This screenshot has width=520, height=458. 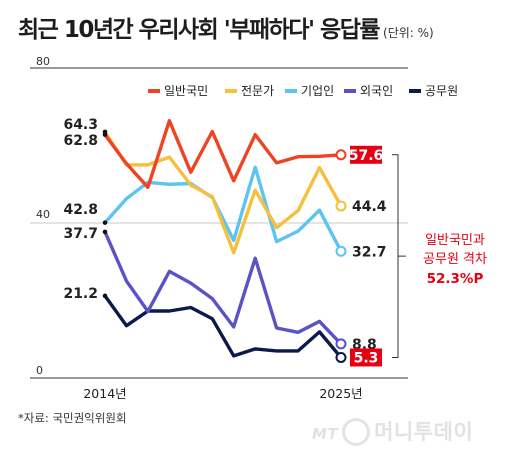 I want to click on chart-title-text: 최근 10년간 우리사회 '부패하다' 응답률, so click(x=199, y=30).